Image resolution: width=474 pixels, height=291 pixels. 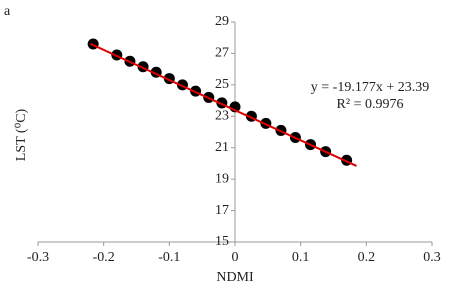 What do you see at coordinates (432, 257) in the screenshot?
I see `x-tick-label: 0.3` at bounding box center [432, 257].